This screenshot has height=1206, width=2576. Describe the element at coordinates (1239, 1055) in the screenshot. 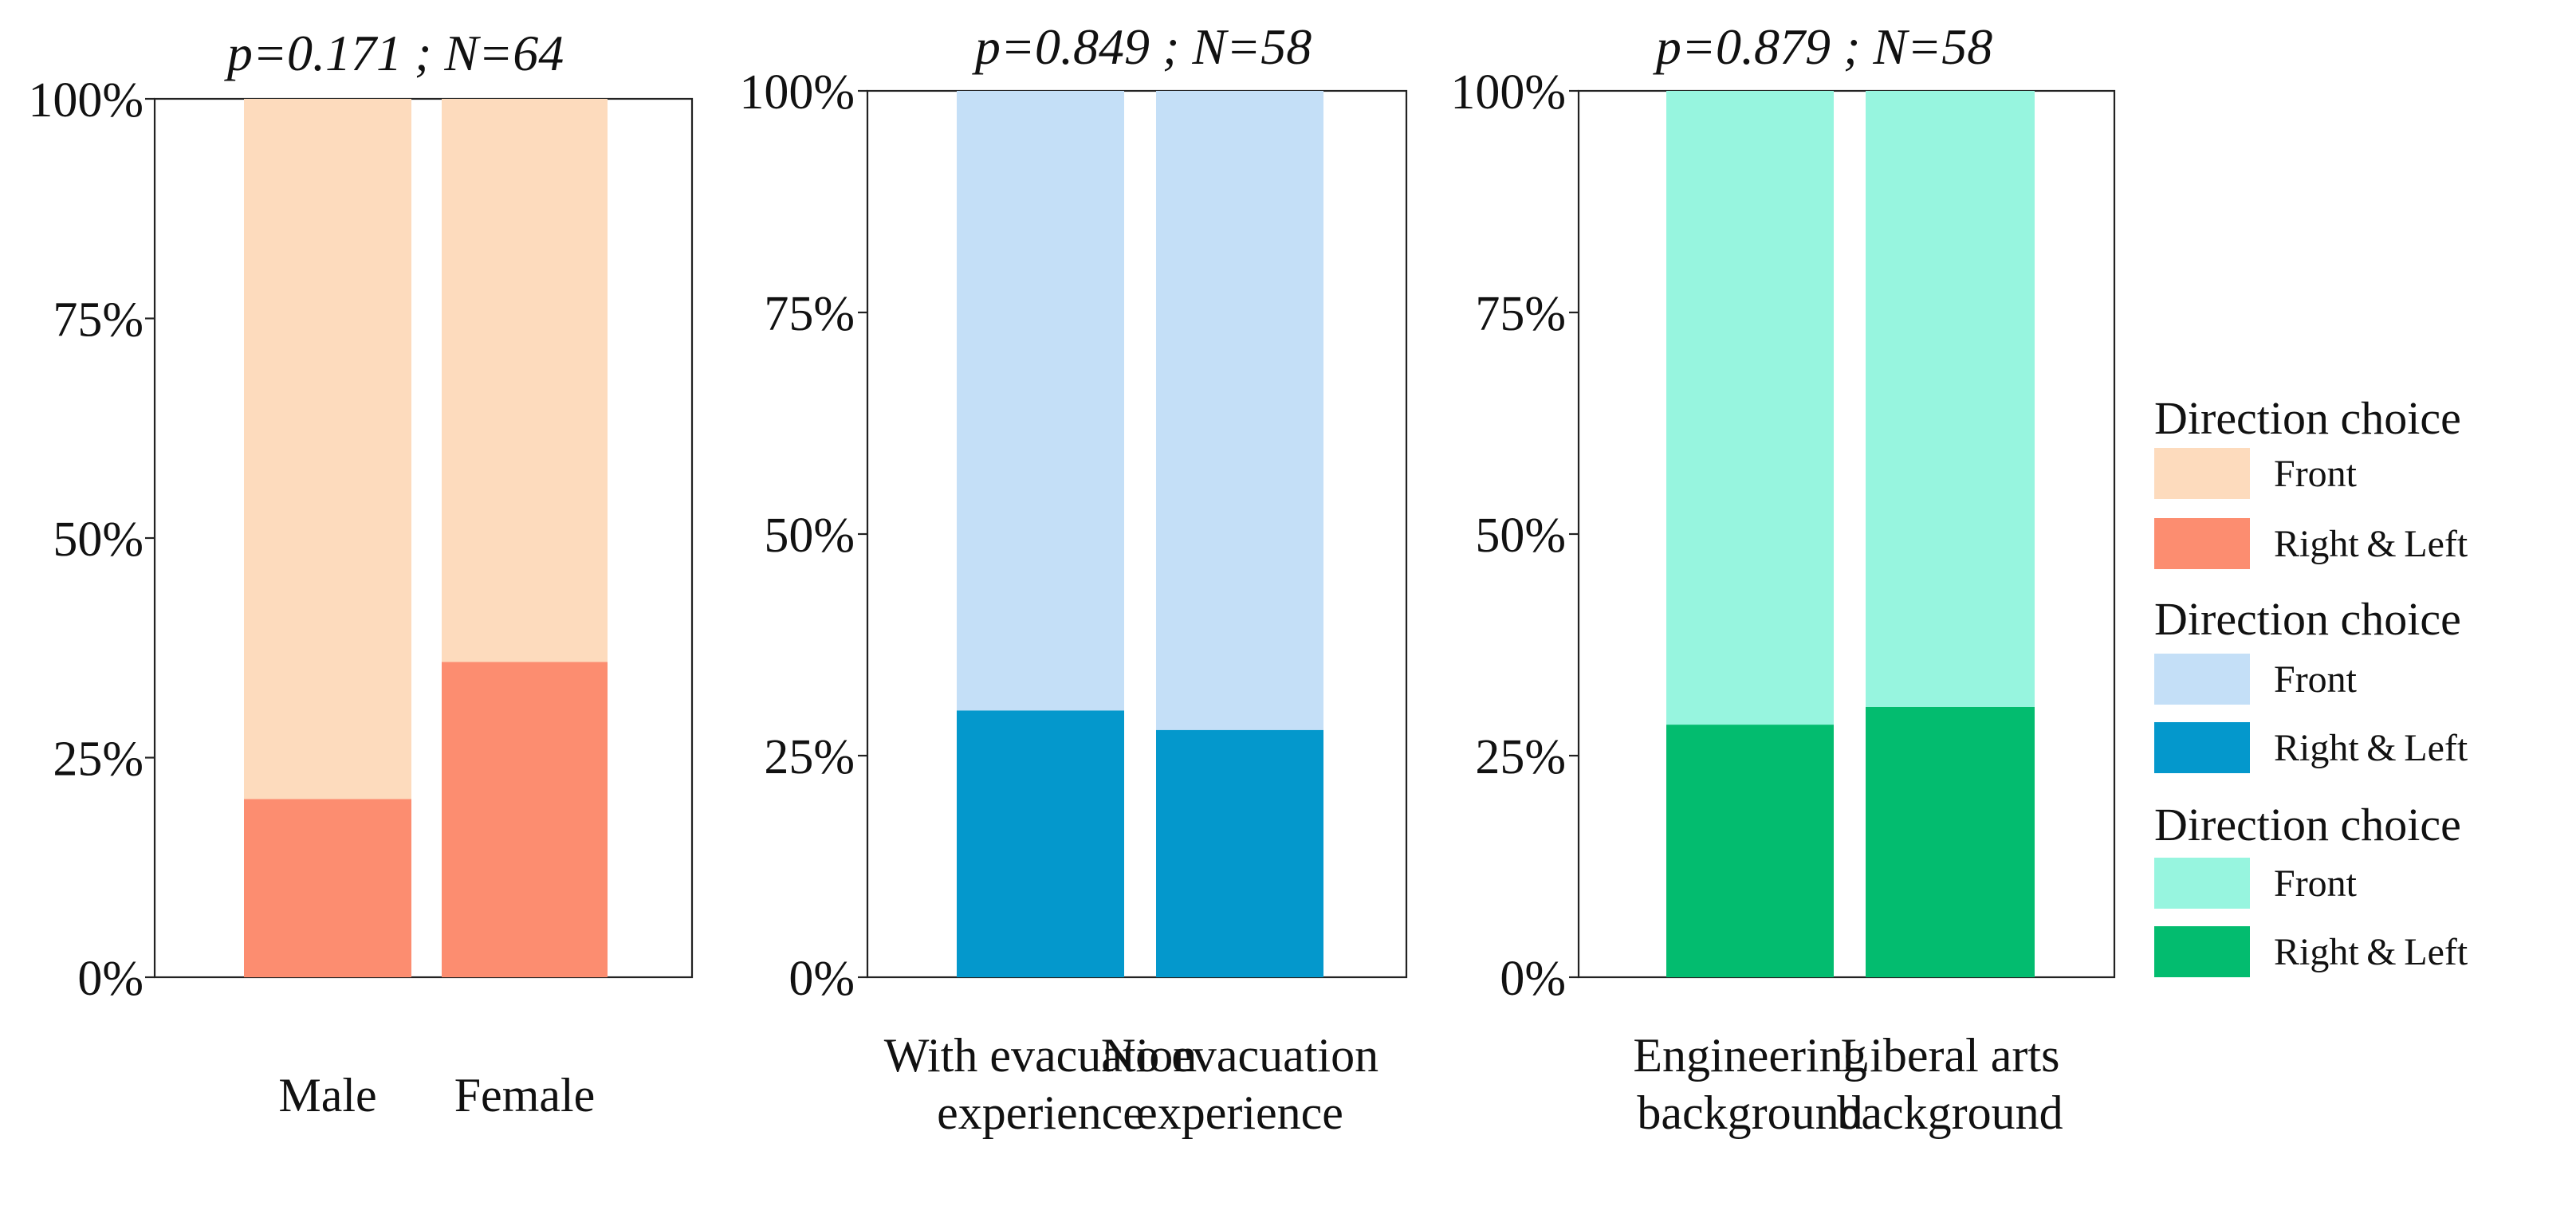

I see `category-label: No evacuation` at that location.